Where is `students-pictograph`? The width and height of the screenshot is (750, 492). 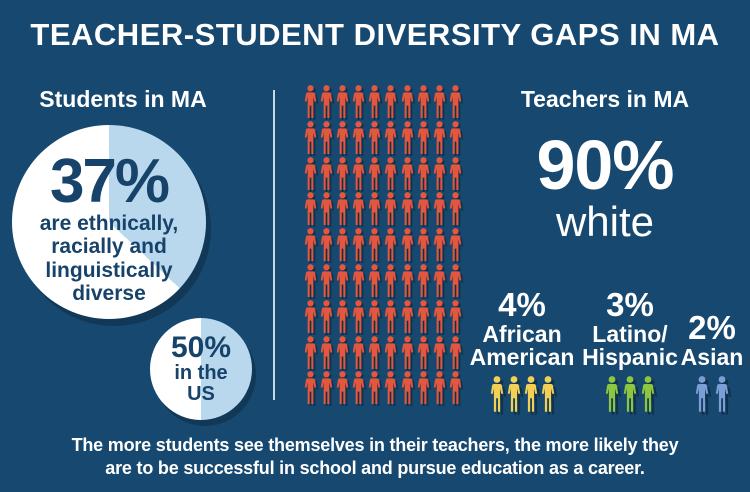
students-pictograph is located at coordinates (384, 246).